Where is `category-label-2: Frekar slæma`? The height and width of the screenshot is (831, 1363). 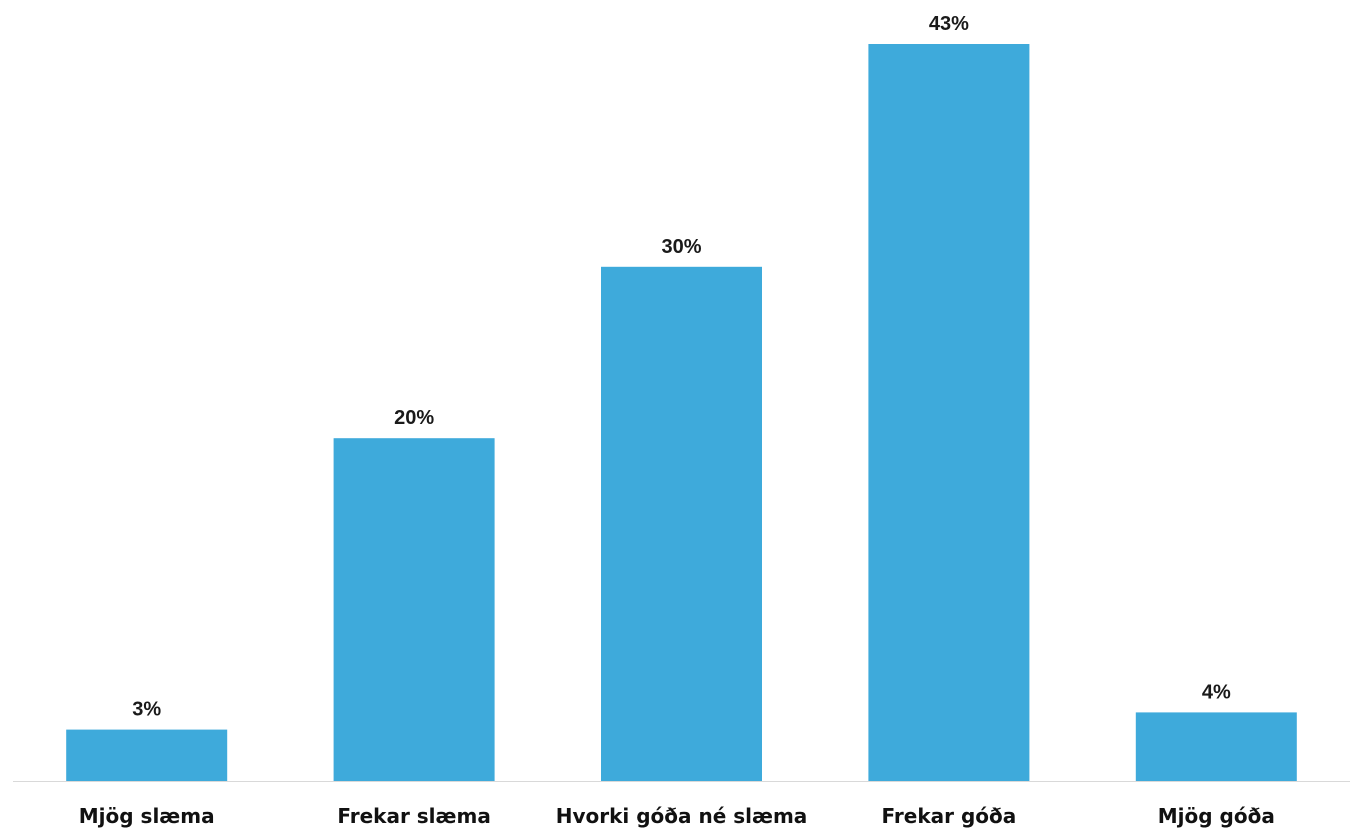 category-label-2: Frekar slæma is located at coordinates (414, 816).